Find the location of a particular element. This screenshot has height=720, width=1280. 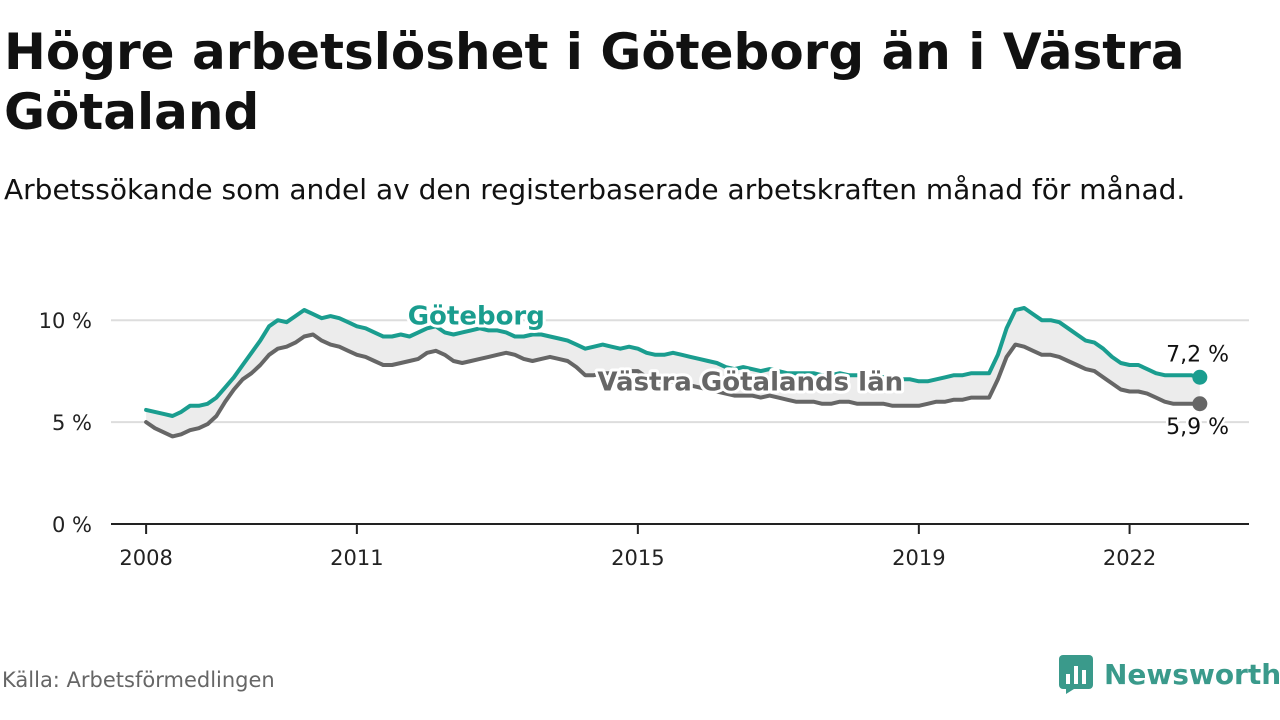

newsworthy-logo-icon is located at coordinates (1076, 674).